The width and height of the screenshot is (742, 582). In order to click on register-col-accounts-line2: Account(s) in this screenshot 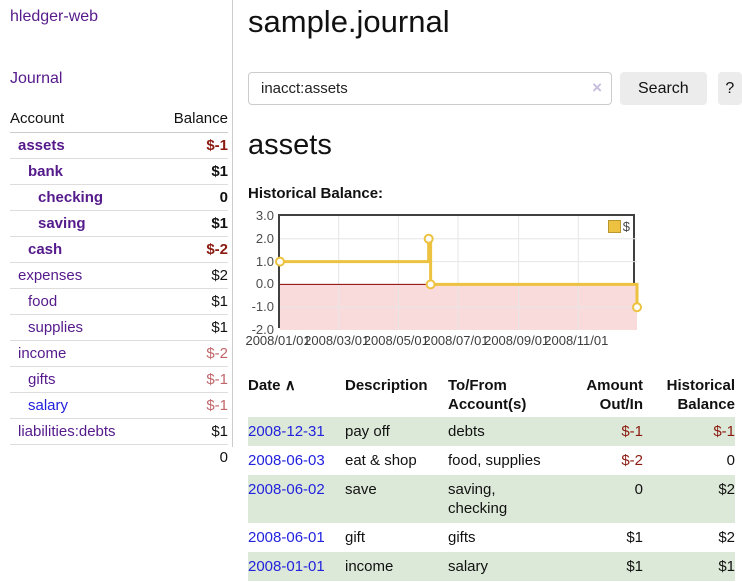, I will do `click(487, 404)`.